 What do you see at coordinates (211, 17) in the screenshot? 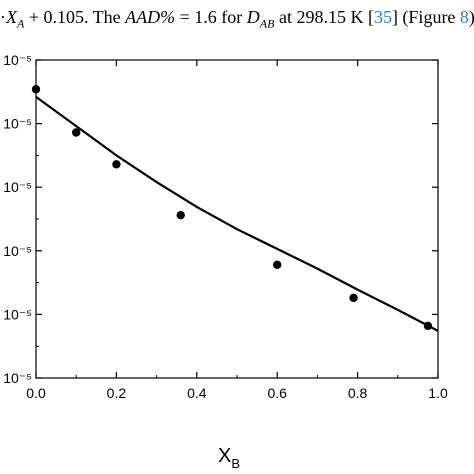
I see `caption-segment: = 1.6 for` at bounding box center [211, 17].